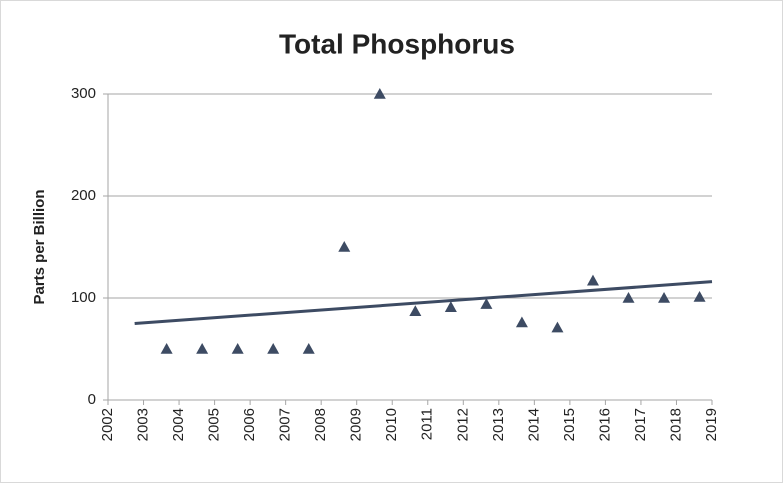  I want to click on x-tick-label: 2006, so click(249, 424).